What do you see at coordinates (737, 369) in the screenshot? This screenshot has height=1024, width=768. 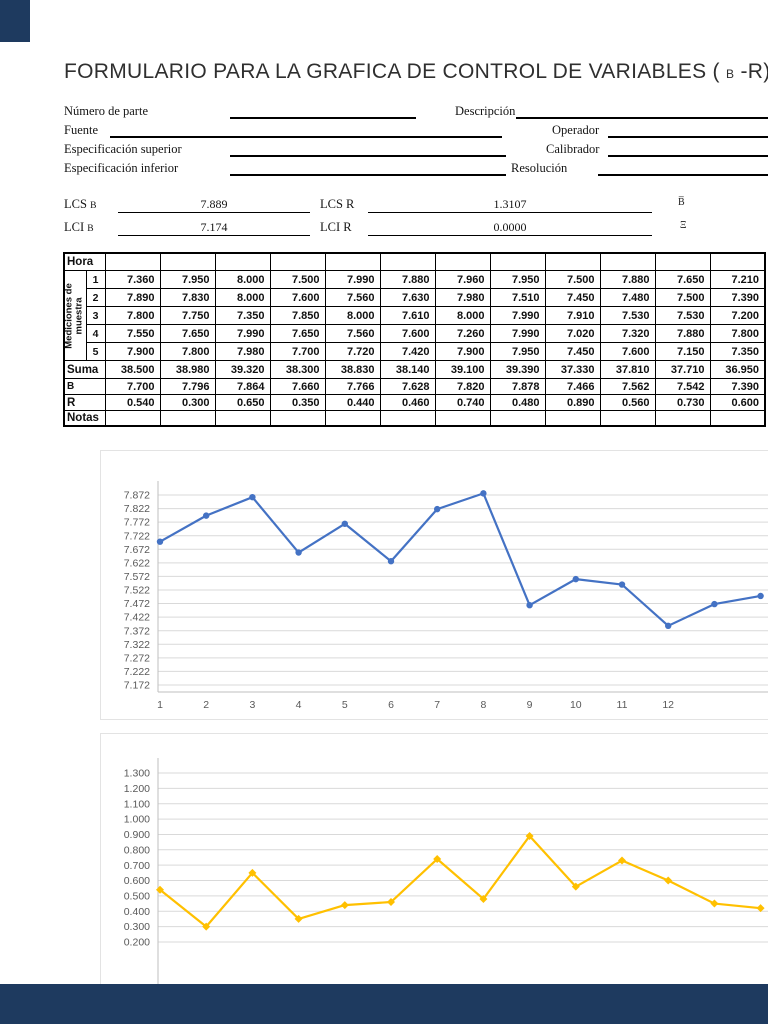 I see `suma-cell: 36.950` at bounding box center [737, 369].